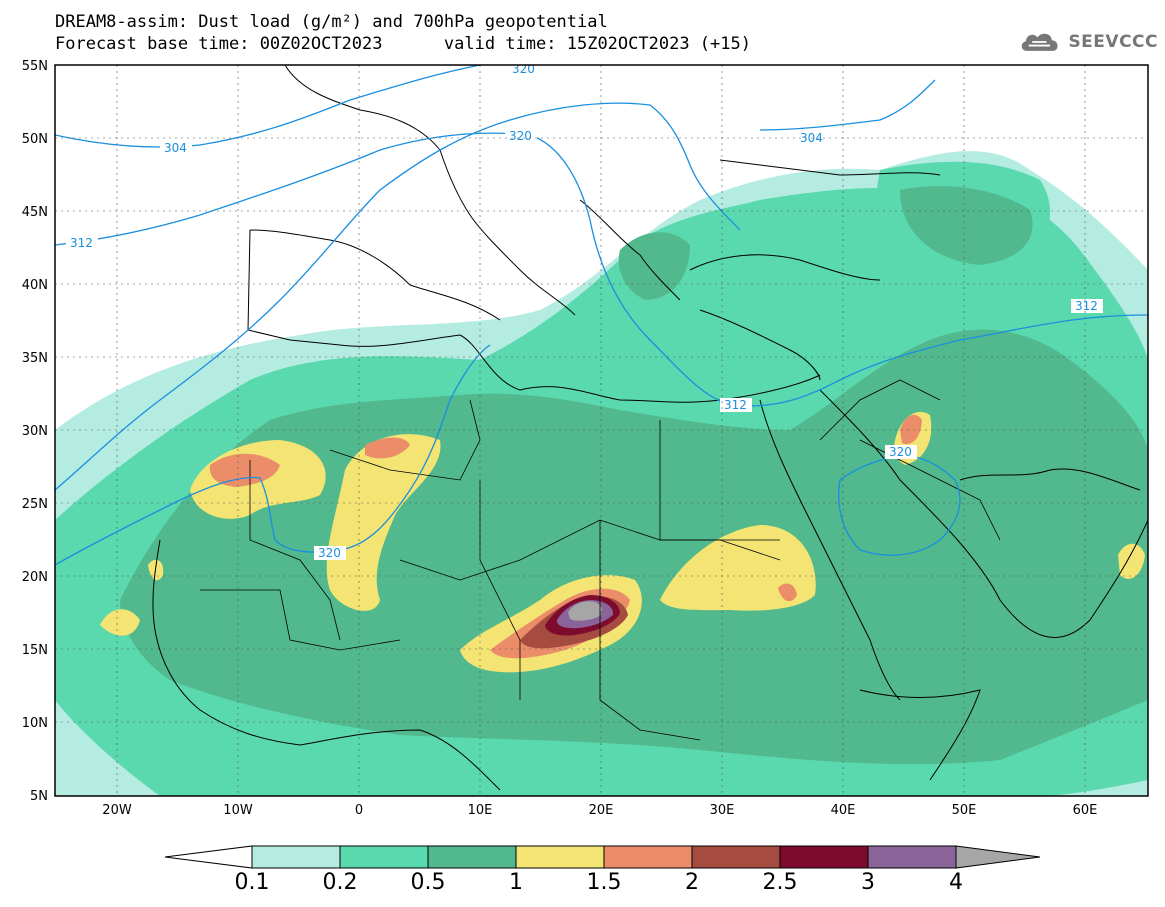 The height and width of the screenshot is (907, 1165). Describe the element at coordinates (35, 577) in the screenshot. I see `lat-label: 20N` at that location.